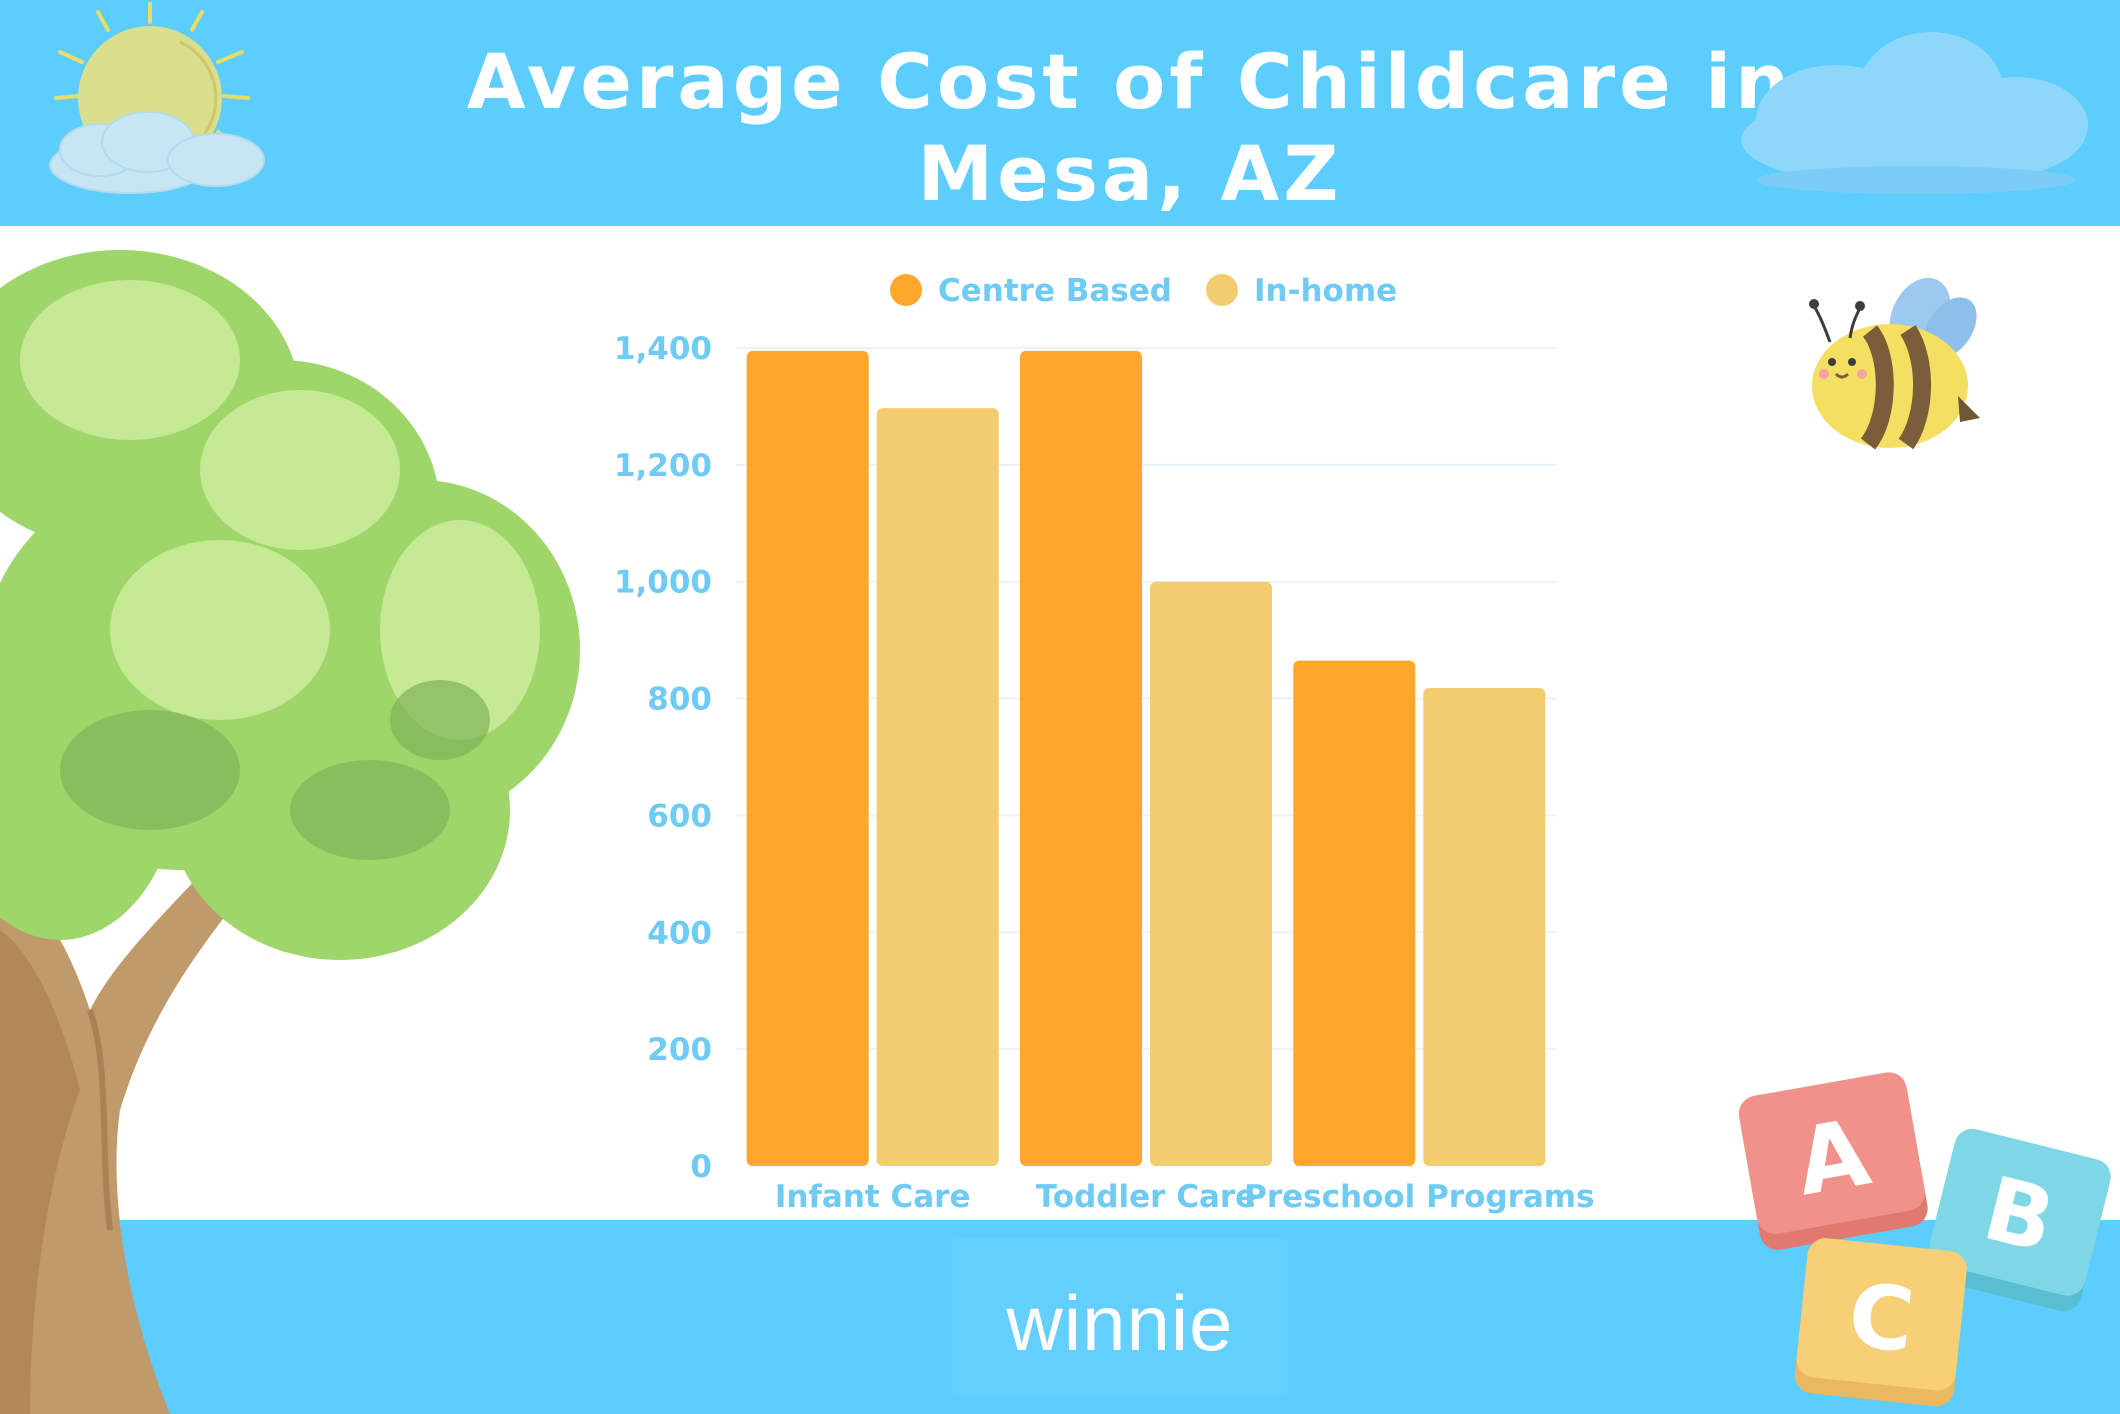 The width and height of the screenshot is (2120, 1414). I want to click on abc-blocks-icon: A B C, so click(1924, 1239).